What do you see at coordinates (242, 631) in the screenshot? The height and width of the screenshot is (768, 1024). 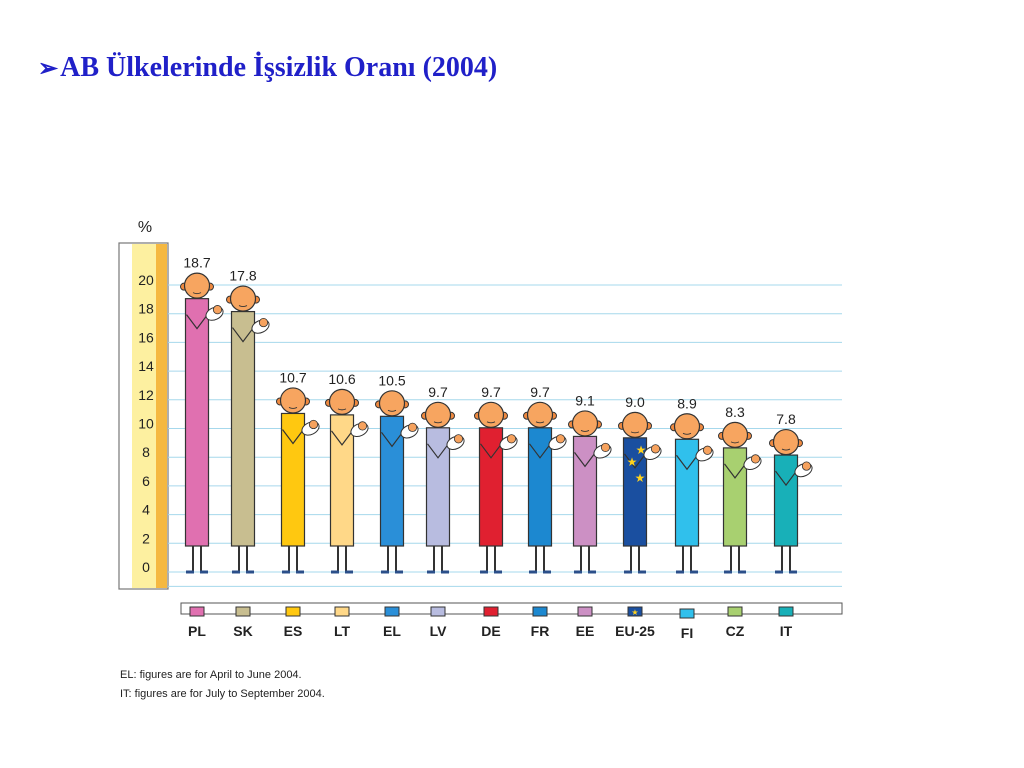 I see `legend-label-sk: SK` at bounding box center [242, 631].